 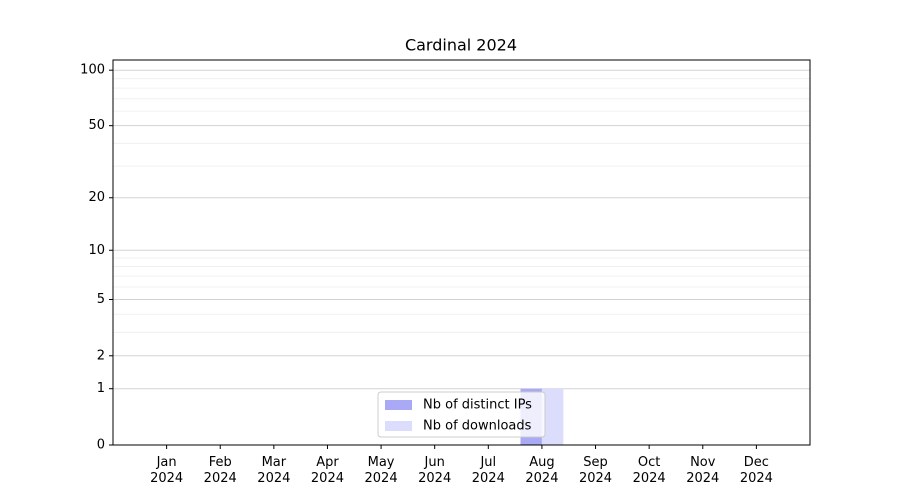 What do you see at coordinates (552, 416) in the screenshot?
I see `bar` at bounding box center [552, 416].